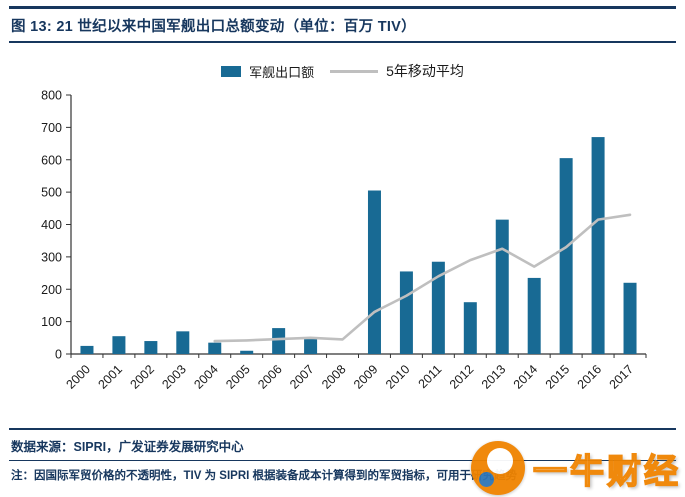 This screenshot has height=497, width=685. Describe the element at coordinates (558, 377) in the screenshot. I see `svg-text: 2015` at that location.